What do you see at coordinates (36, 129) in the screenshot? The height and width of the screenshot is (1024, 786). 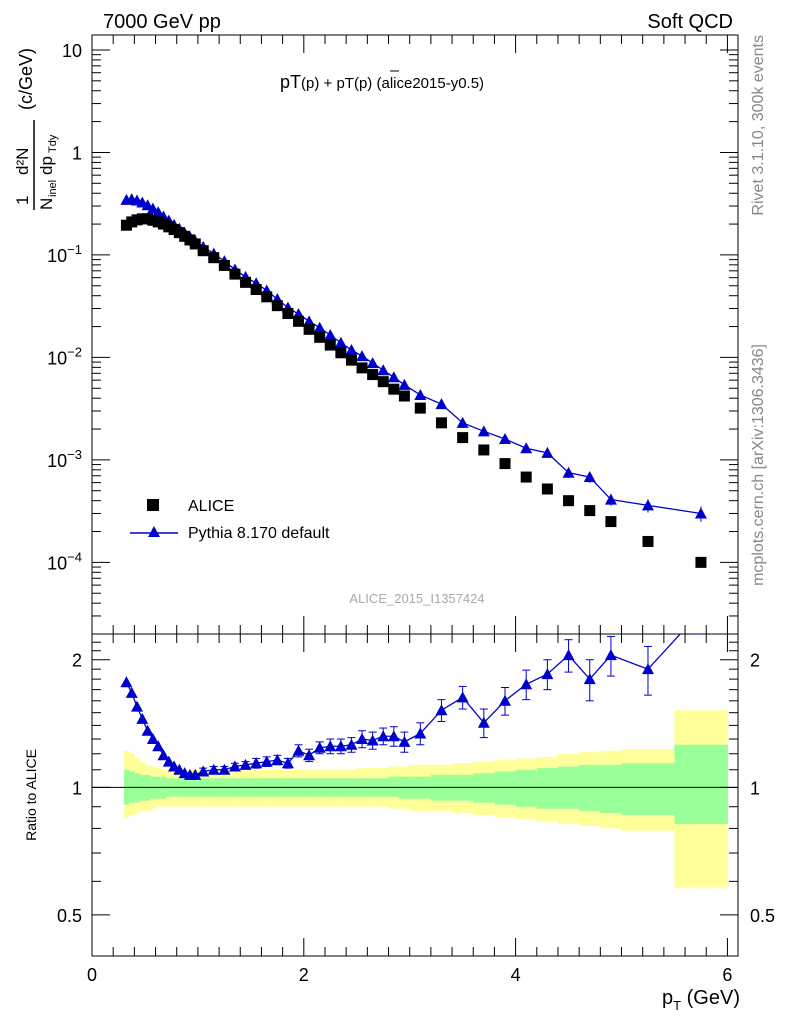 I see `main-ylabel: (c/GeV) d²N 1 N inel dp Tdy` at bounding box center [36, 129].